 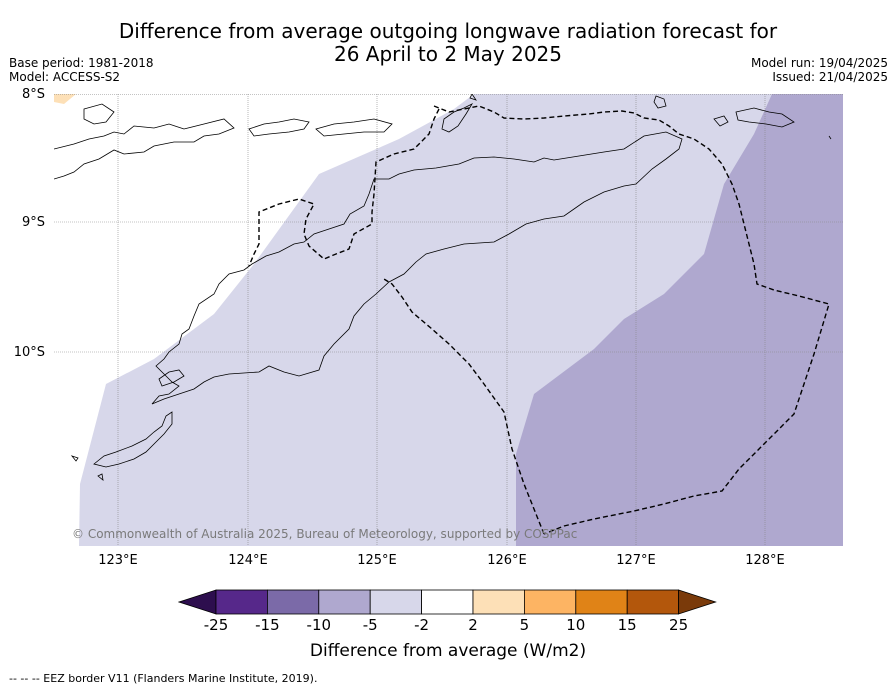 What do you see at coordinates (144, 149) in the screenshot?
I see `flores-island` at bounding box center [144, 149].